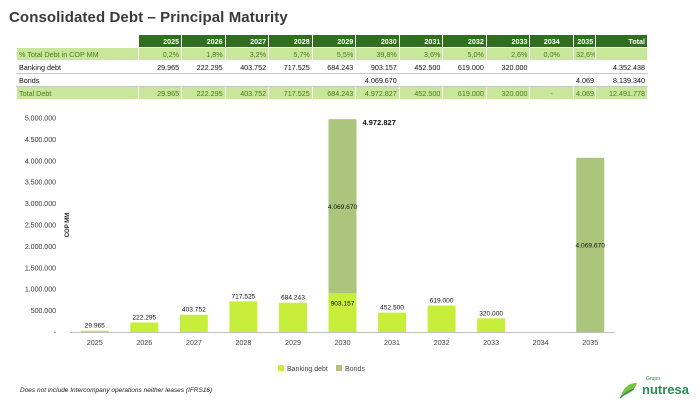 This screenshot has height=407, width=700. I want to click on x-tick-label: 2034, so click(541, 342).